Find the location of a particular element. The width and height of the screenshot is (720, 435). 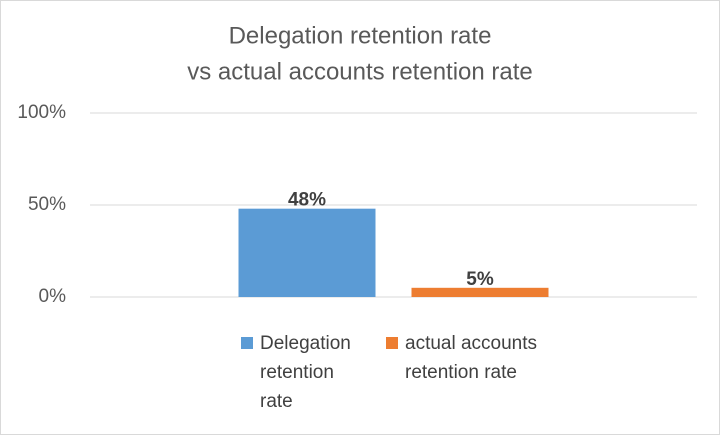

legend-label: actual accounts retention rate is located at coordinates (471, 358).